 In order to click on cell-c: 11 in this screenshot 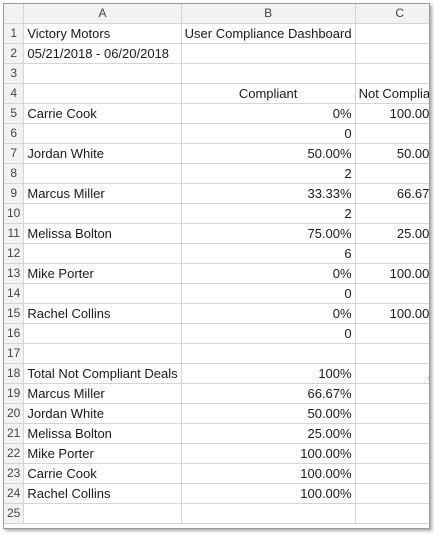, I will do `click(392, 373)`.